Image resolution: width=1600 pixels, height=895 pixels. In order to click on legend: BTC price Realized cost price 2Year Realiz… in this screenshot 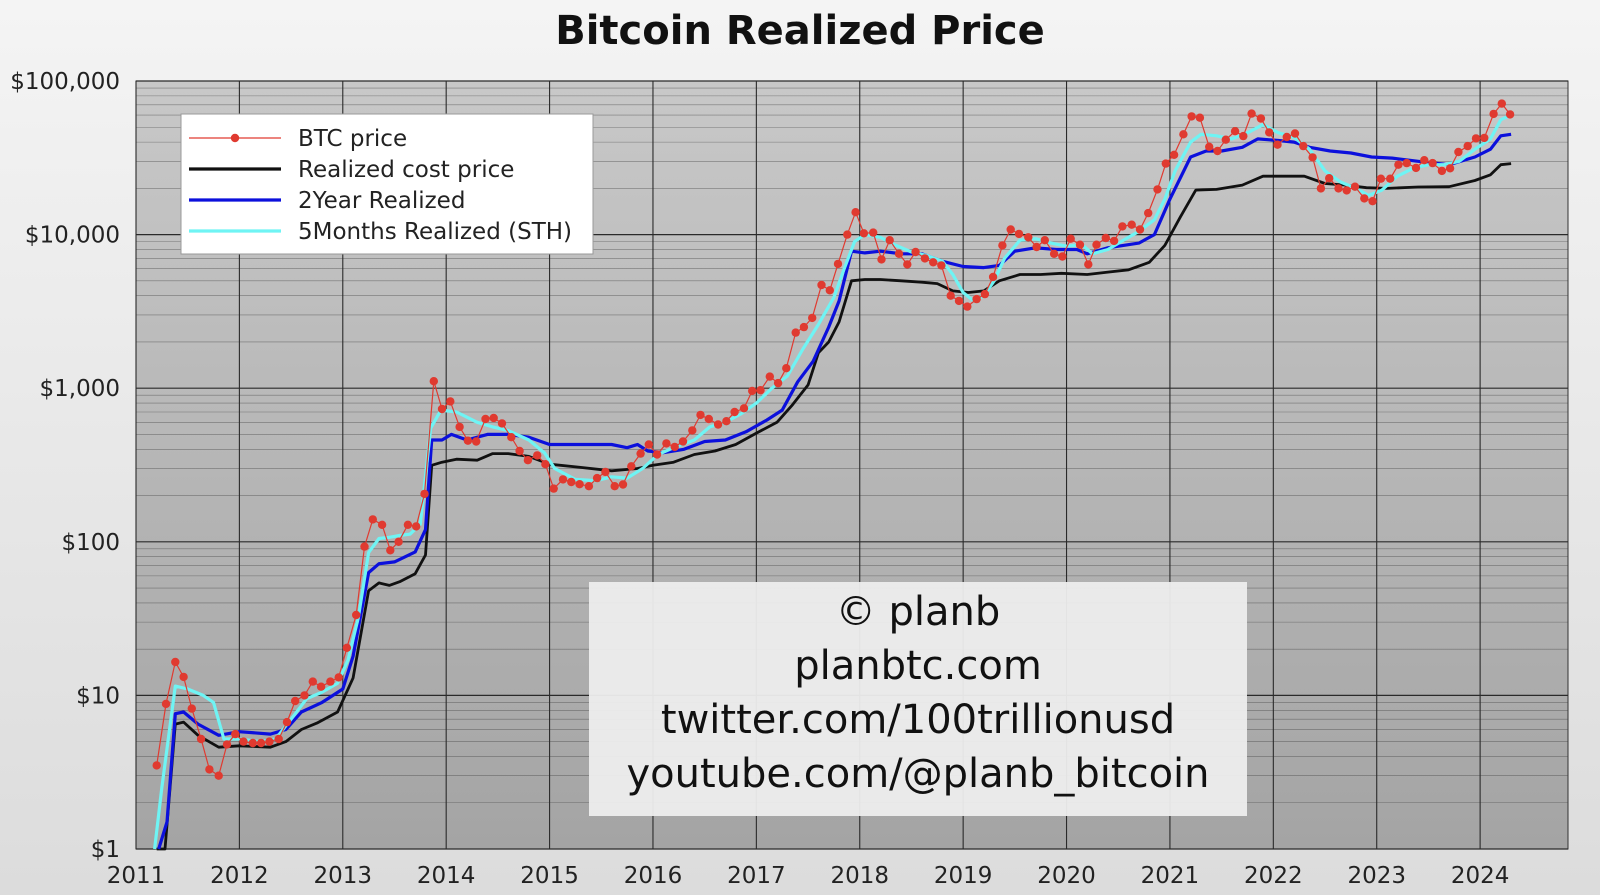, I will do `click(387, 184)`.